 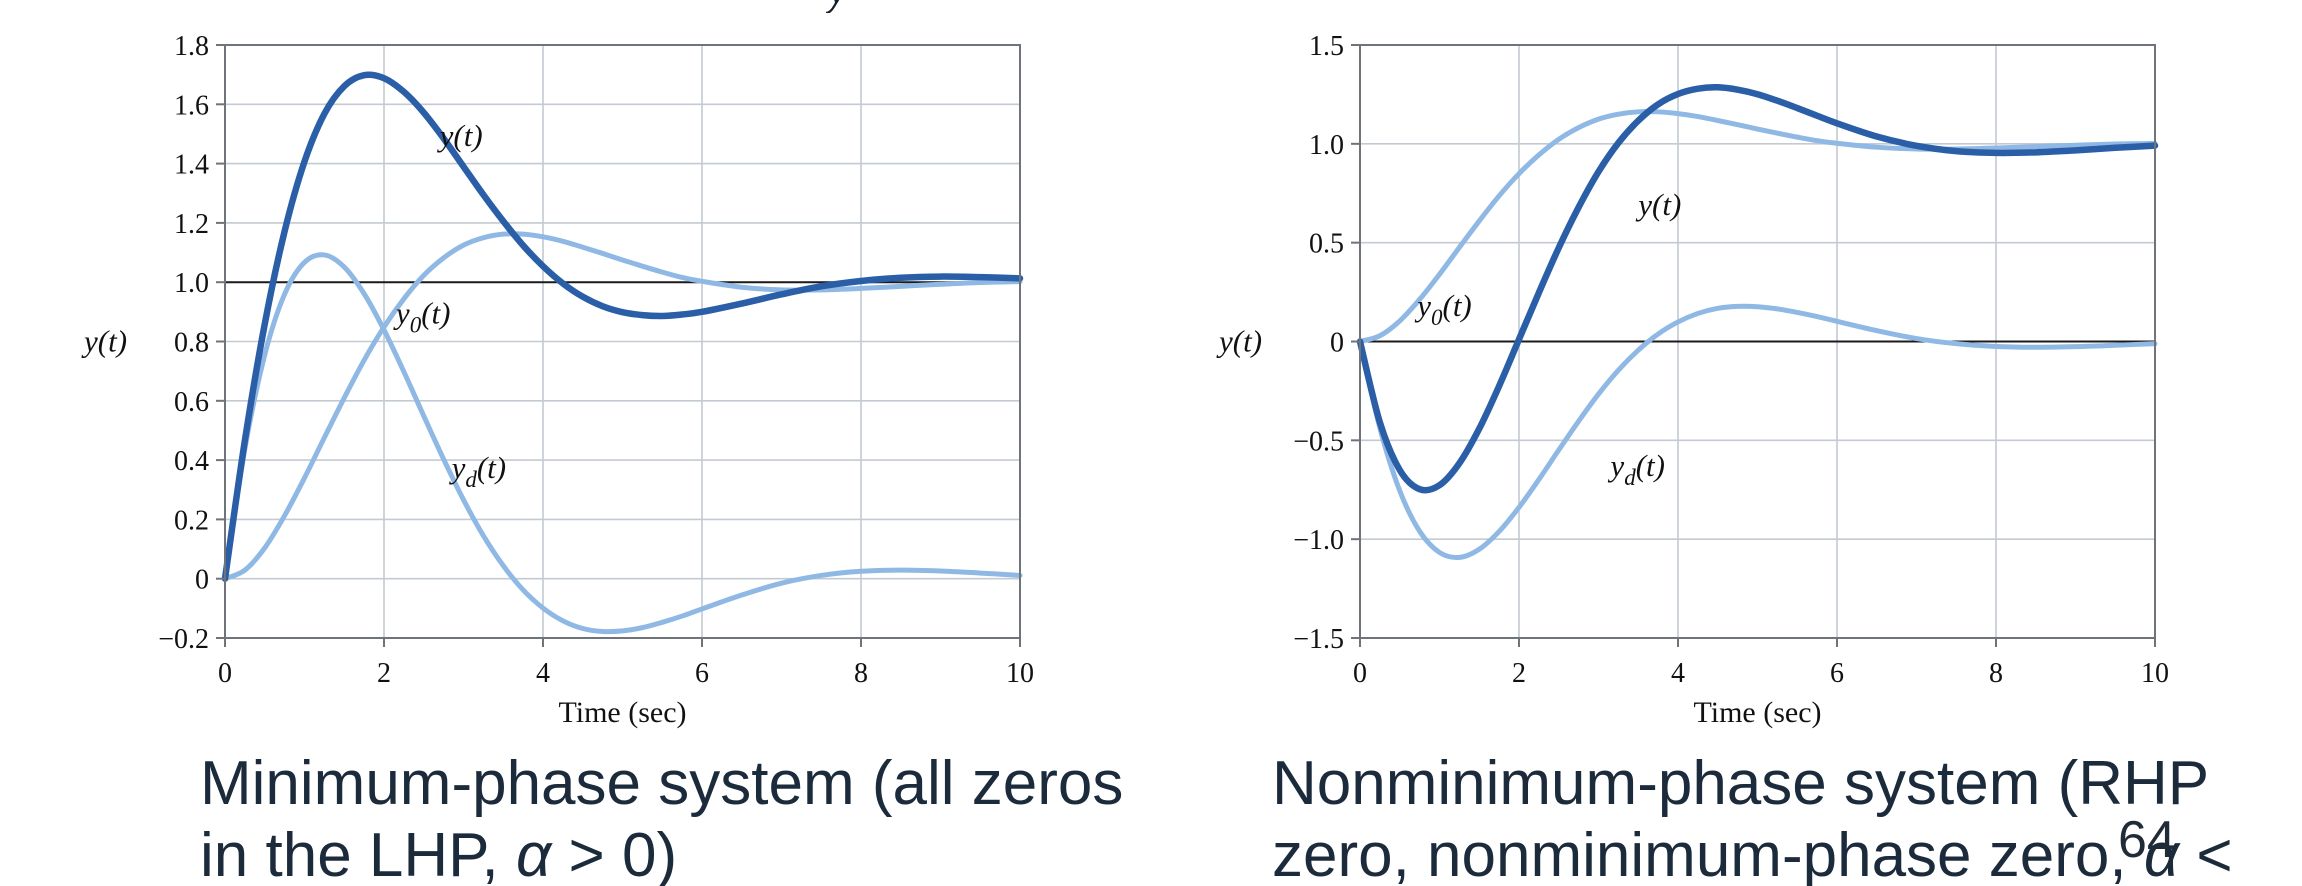 What do you see at coordinates (1318, 441) in the screenshot?
I see `y-tick-label: −0.5` at bounding box center [1318, 441].